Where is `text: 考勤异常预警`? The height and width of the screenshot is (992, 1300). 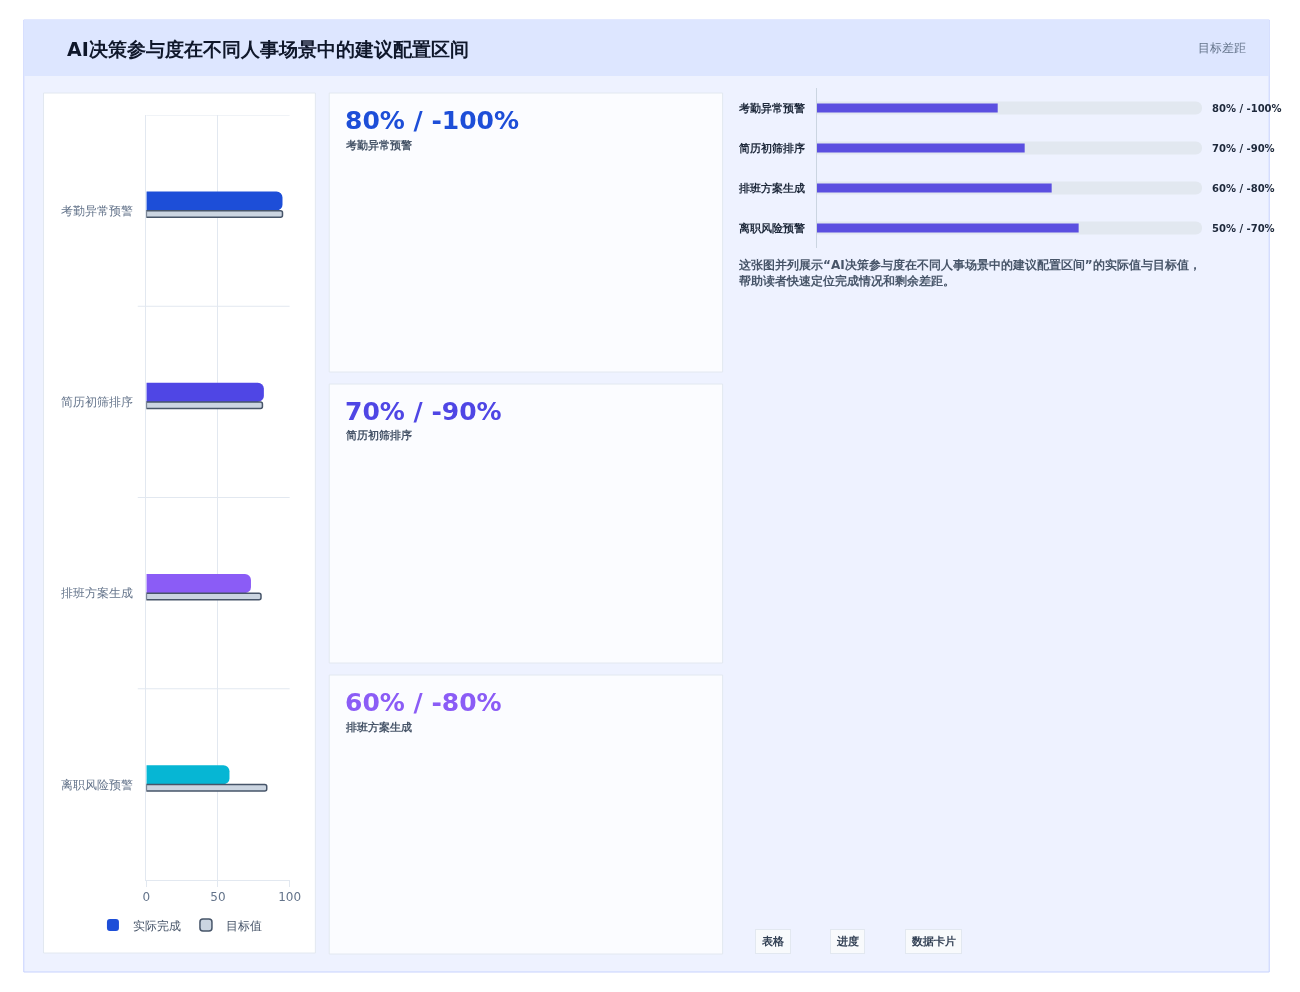
text: 考勤异常预警 is located at coordinates (378, 145).